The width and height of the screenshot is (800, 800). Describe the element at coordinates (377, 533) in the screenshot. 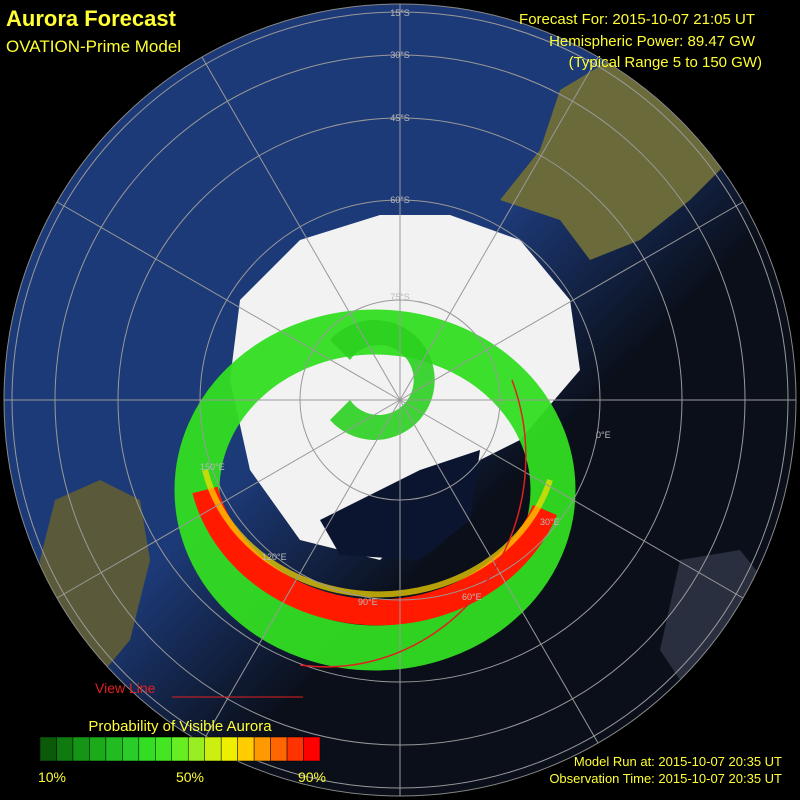

I see `aurora-edge` at that location.